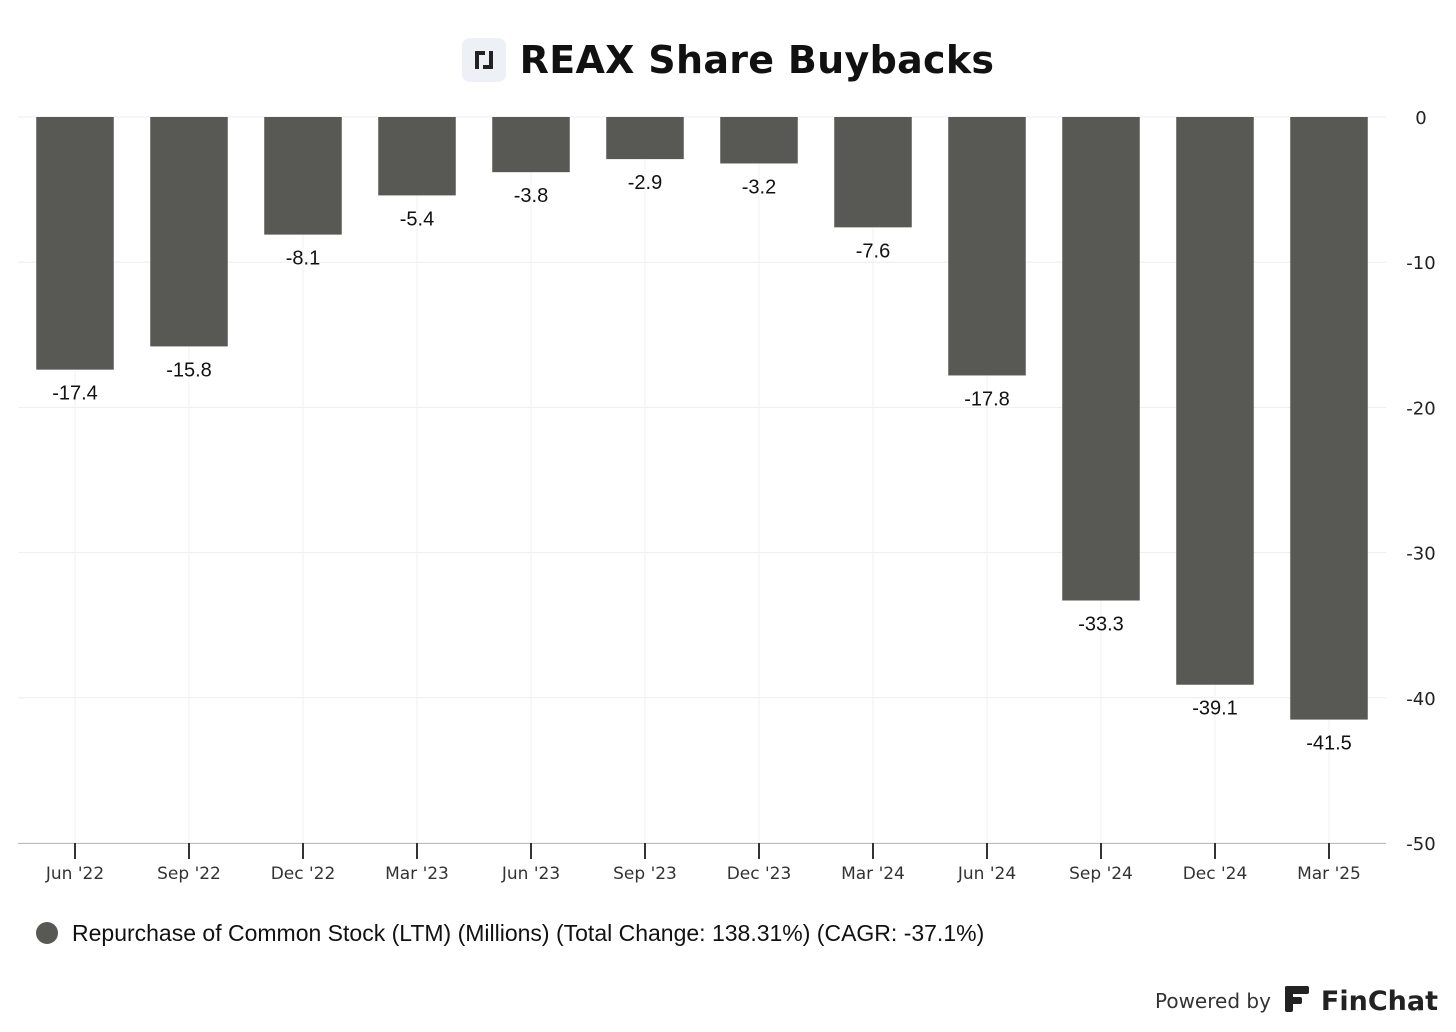 This screenshot has width=1456, height=1032. I want to click on data-label: -3.8, so click(531, 196).